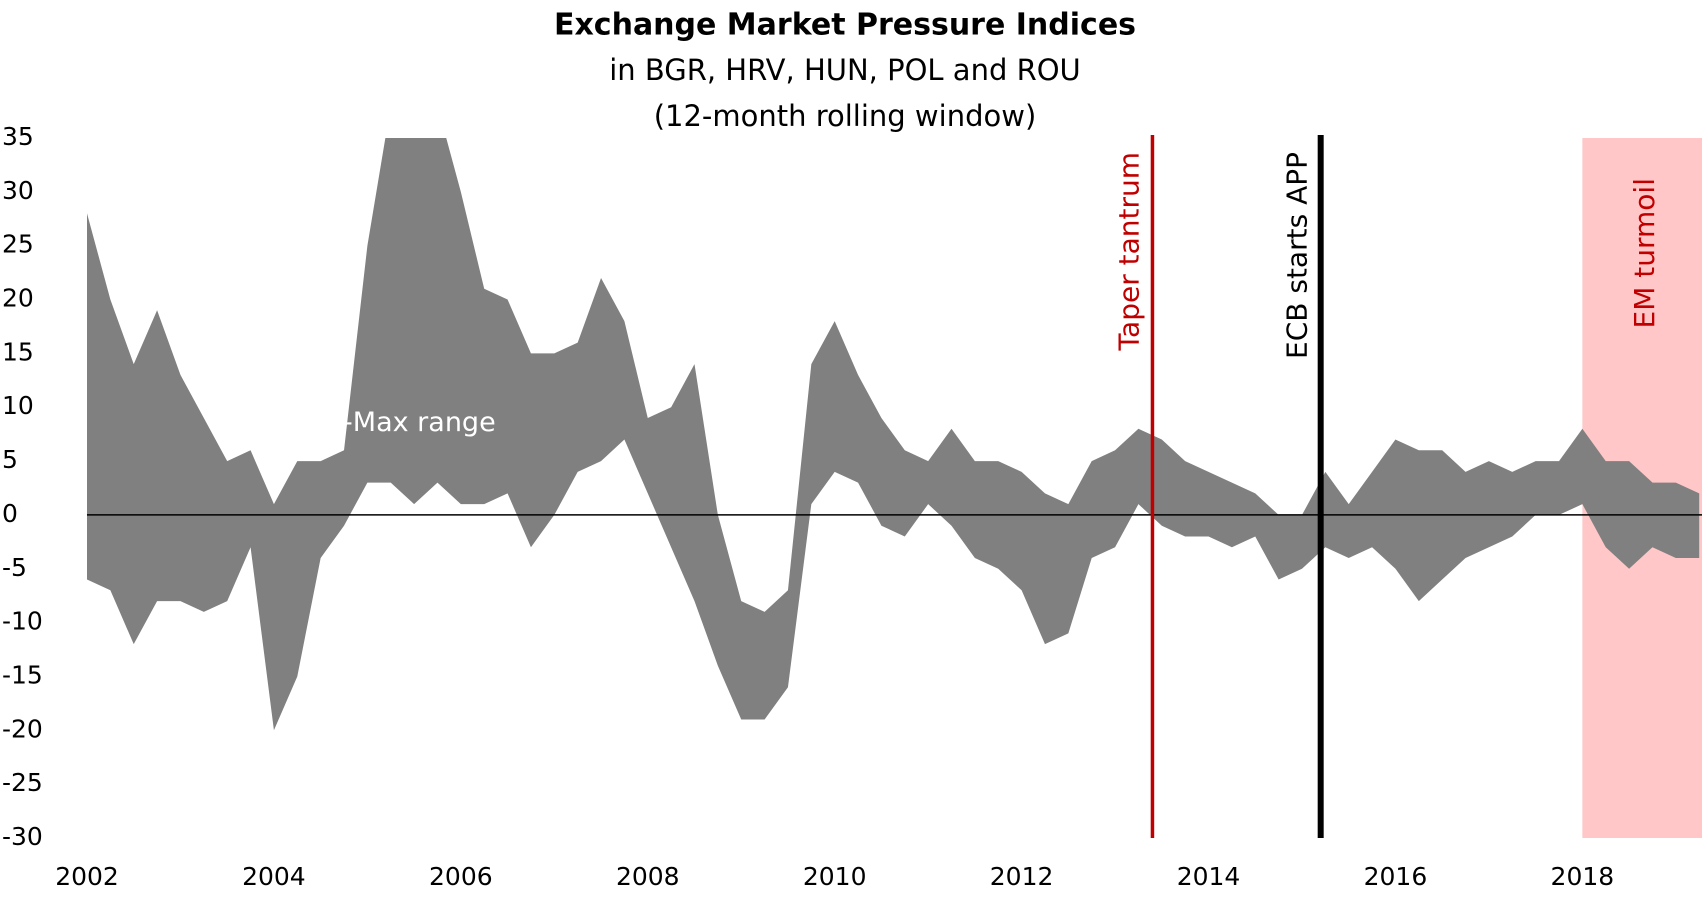  Describe the element at coordinates (648, 876) in the screenshot. I see `x-tick-label: 2008` at that location.